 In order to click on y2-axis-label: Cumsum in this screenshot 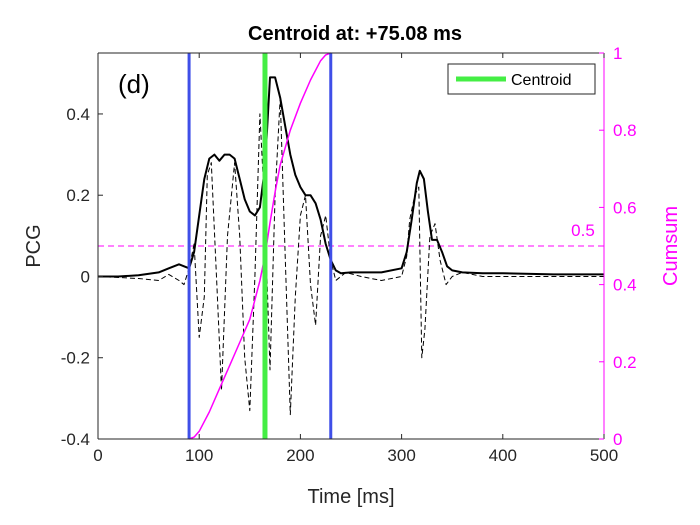, I will do `click(671, 246)`.